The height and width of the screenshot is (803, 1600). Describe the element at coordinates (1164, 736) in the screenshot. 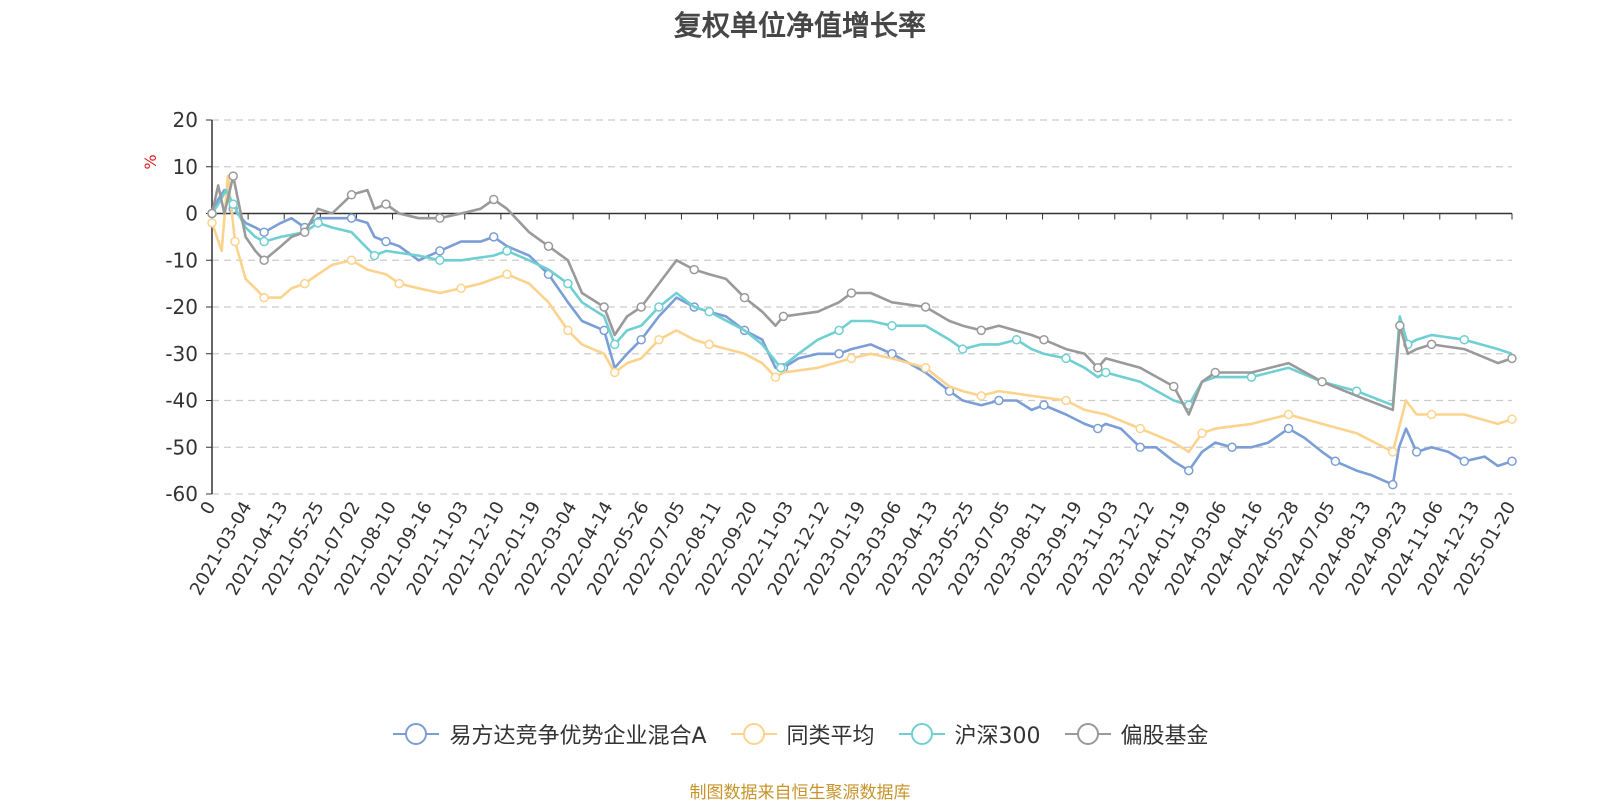

I see `legend-label: 偏股基金` at that location.